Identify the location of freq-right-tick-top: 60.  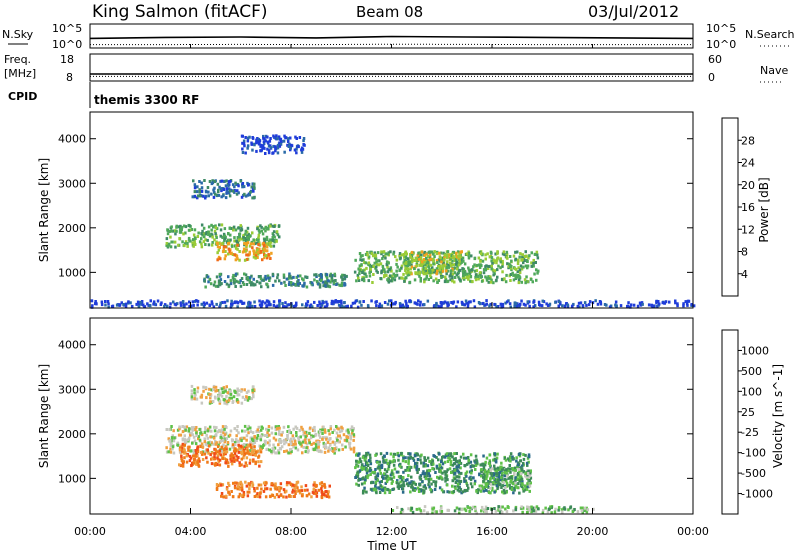
(715, 59).